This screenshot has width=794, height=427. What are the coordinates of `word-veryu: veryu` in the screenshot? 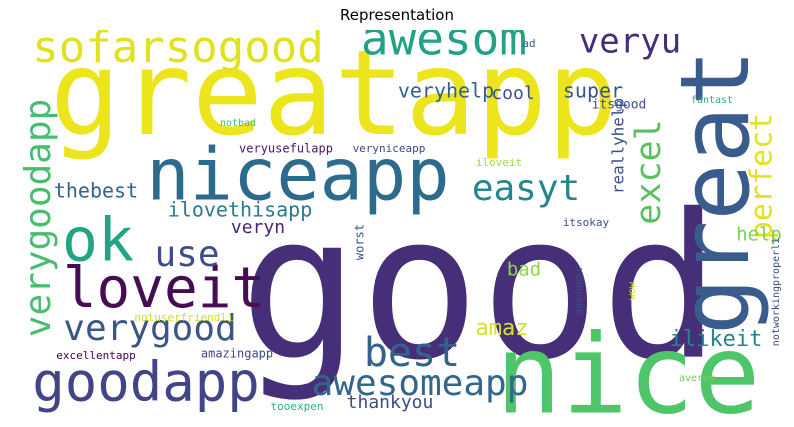 It's located at (630, 46).